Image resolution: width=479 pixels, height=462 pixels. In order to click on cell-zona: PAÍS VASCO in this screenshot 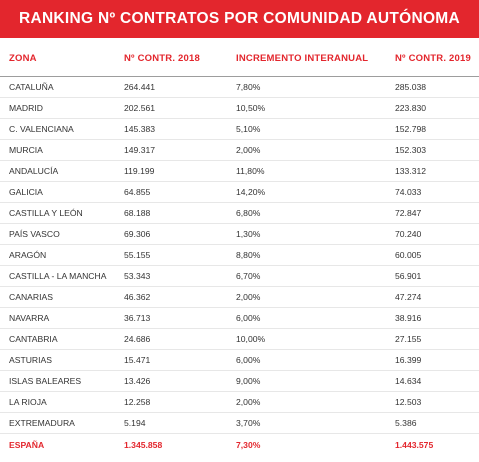, I will do `click(59, 234)`.